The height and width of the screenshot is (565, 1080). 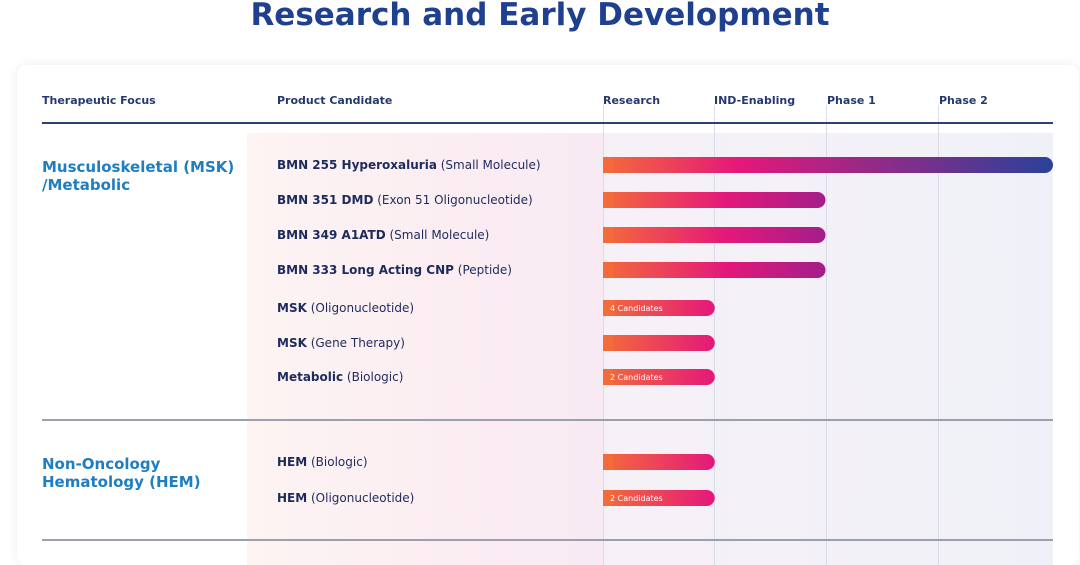 I want to click on candidate-label: BMN 333 Long Acting CNP (Peptide), so click(x=394, y=270).